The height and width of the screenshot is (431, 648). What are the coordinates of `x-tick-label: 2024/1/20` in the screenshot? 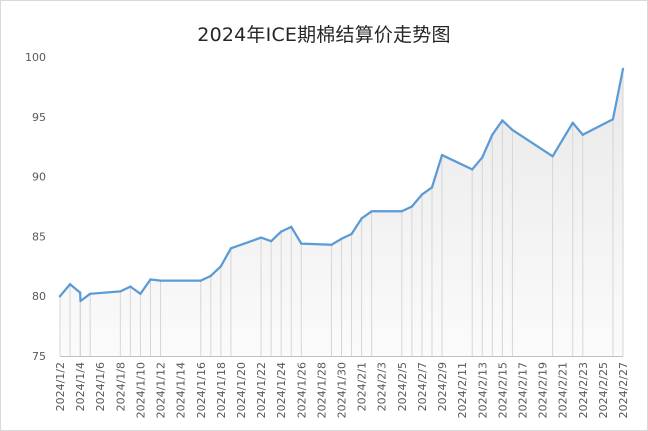 It's located at (241, 390).